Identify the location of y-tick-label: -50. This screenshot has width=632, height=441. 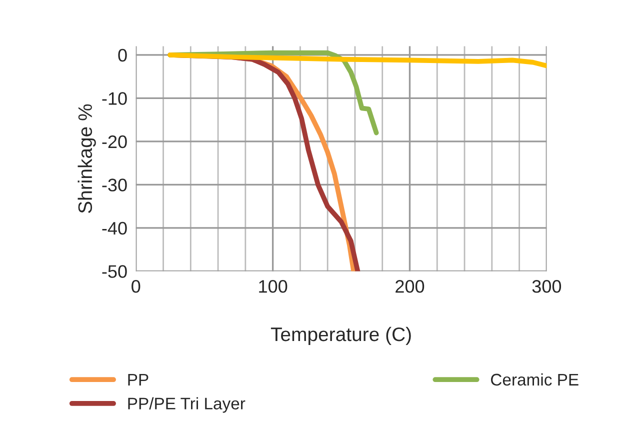
(114, 271).